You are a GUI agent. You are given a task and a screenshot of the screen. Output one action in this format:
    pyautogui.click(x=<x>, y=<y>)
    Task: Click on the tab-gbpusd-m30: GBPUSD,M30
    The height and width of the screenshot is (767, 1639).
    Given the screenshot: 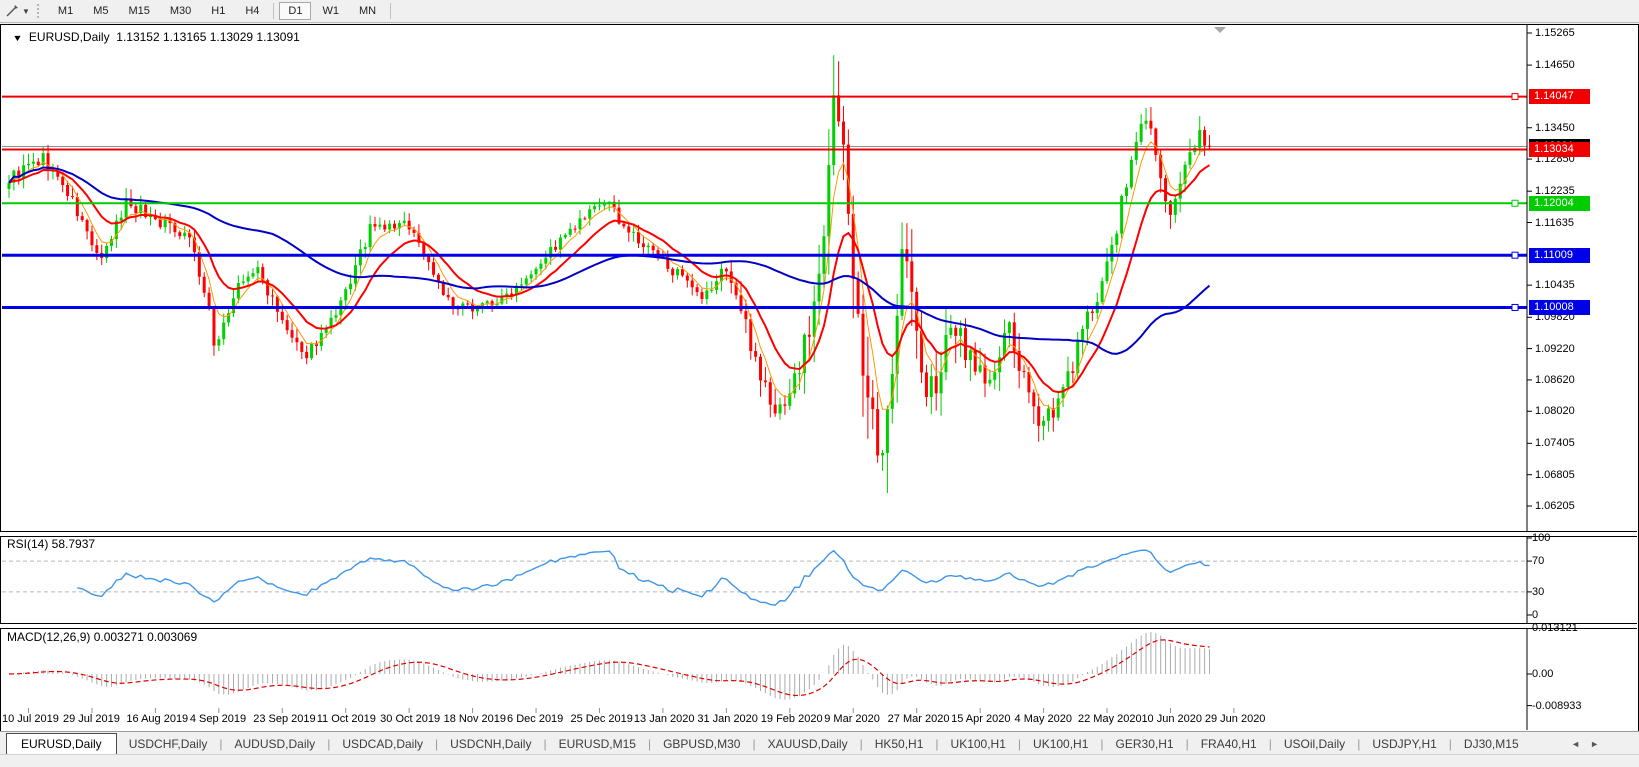 What is the action you would take?
    pyautogui.click(x=702, y=743)
    